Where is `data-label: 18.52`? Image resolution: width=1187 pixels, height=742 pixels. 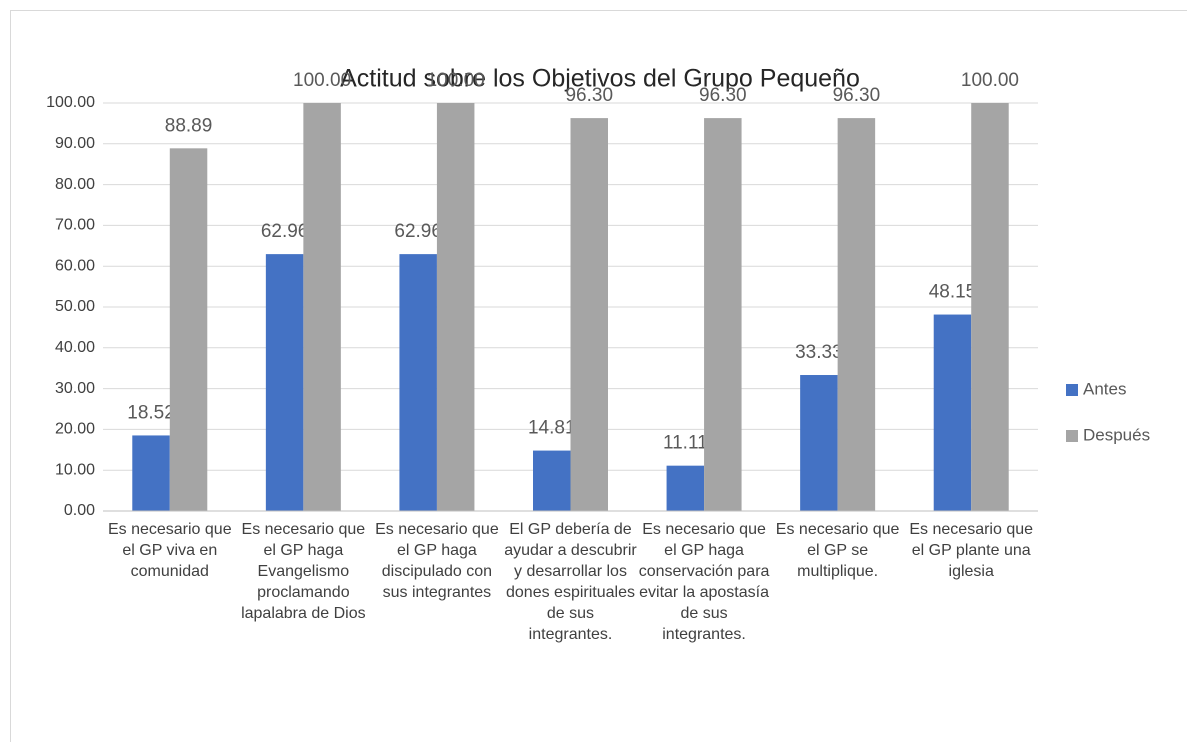 data-label: 18.52 is located at coordinates (151, 412).